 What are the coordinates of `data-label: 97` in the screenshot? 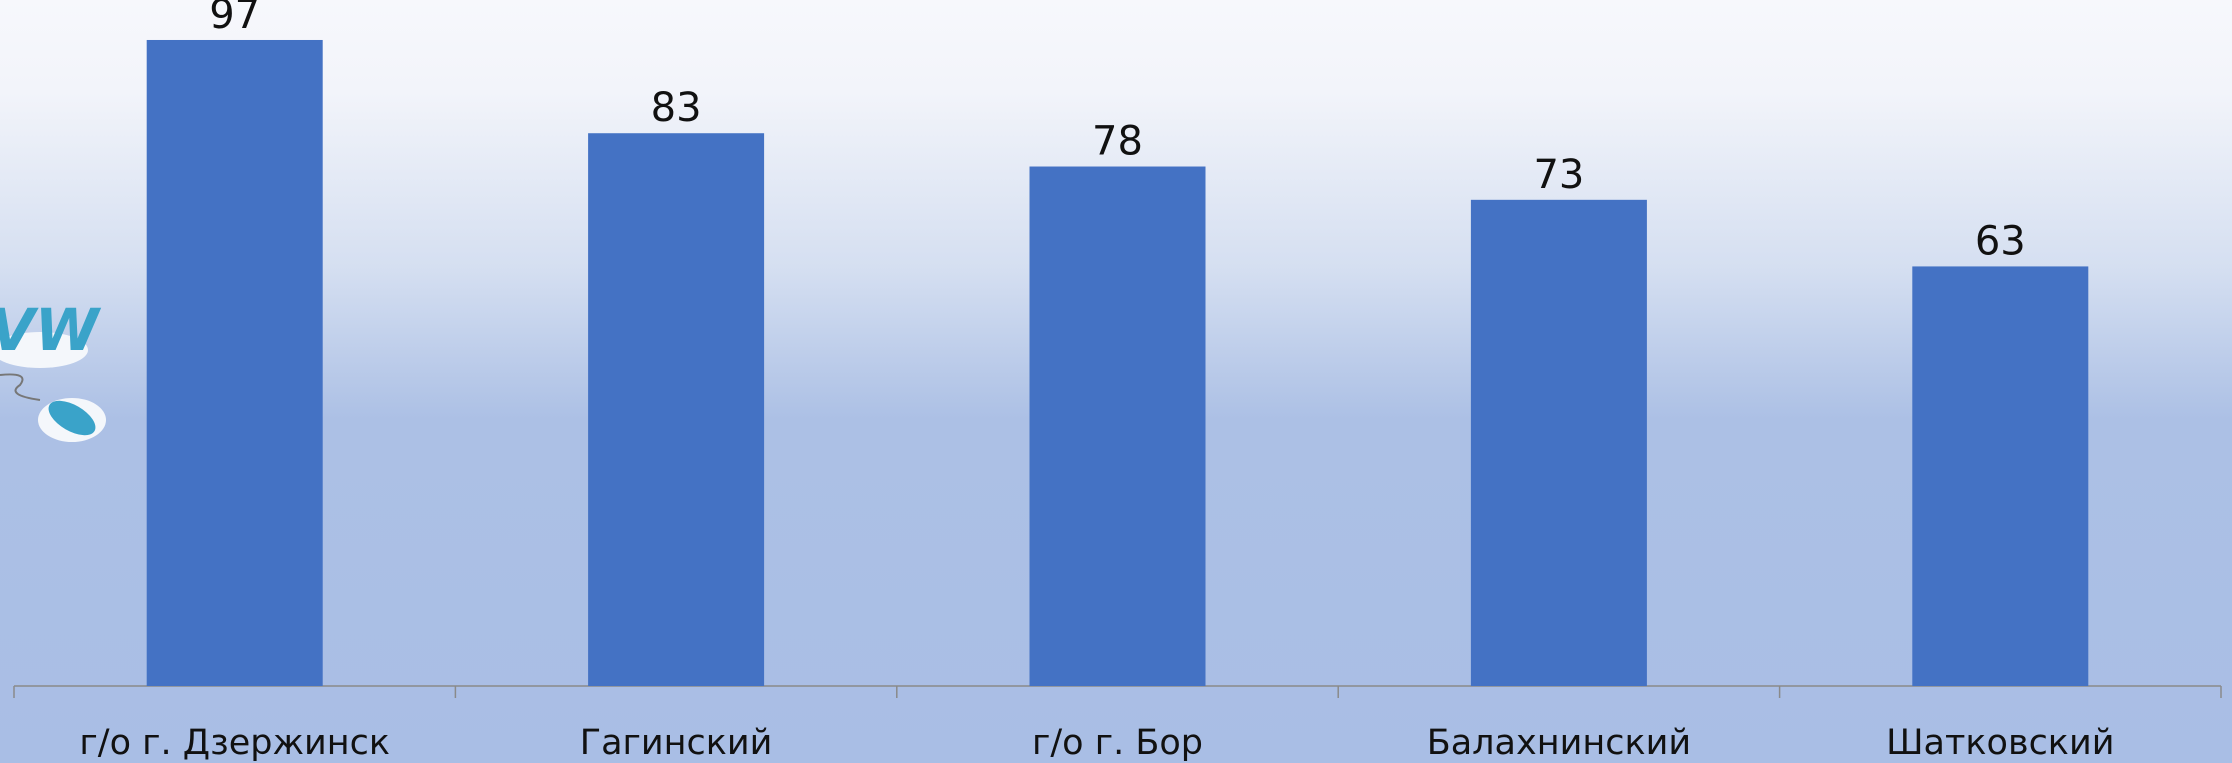 It's located at (234, 19).